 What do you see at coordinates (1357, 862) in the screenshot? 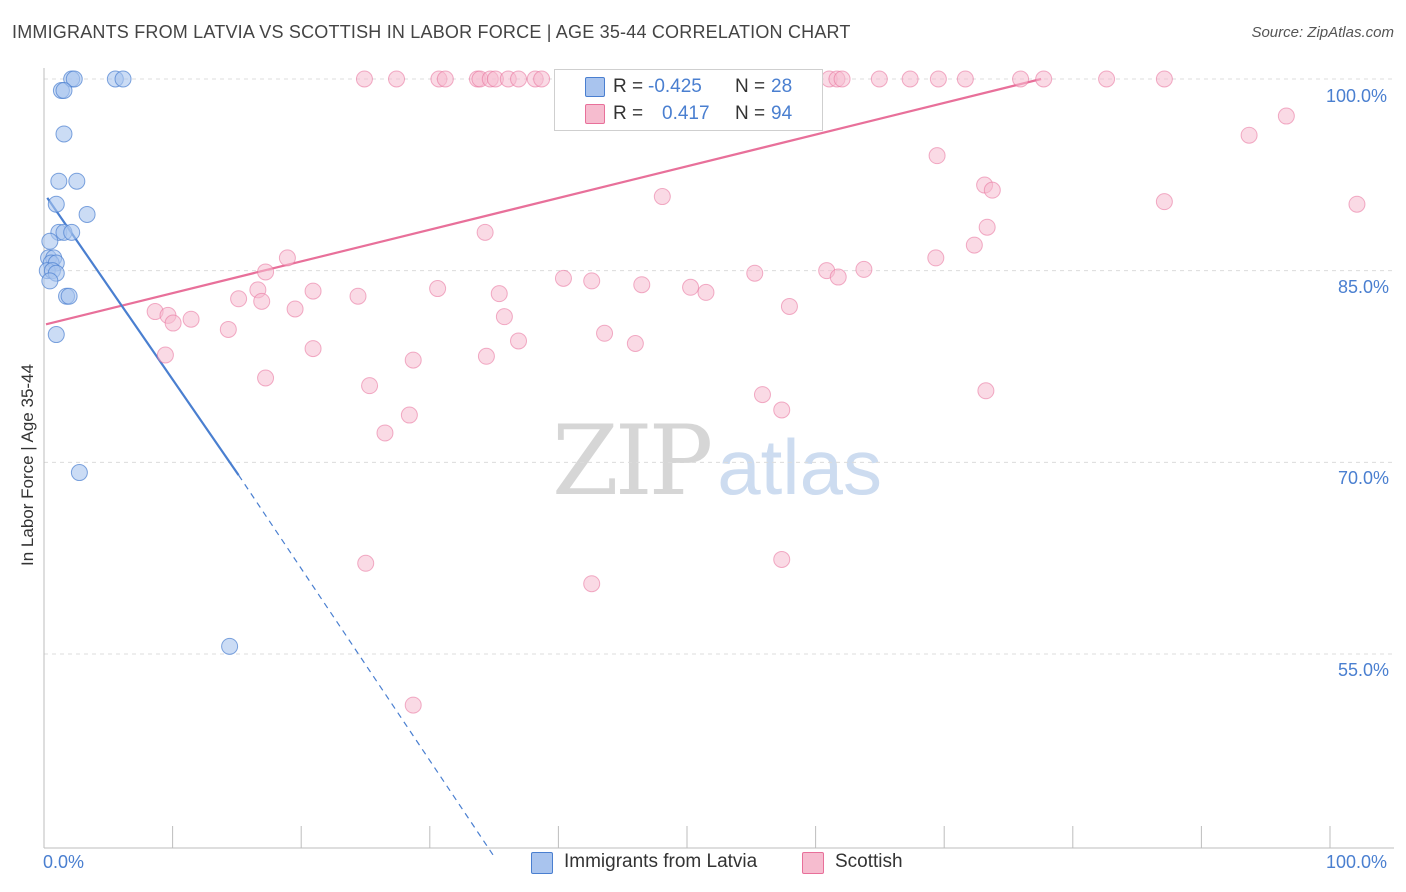
I see `x-tick-label-max: 100.0%` at bounding box center [1357, 862].